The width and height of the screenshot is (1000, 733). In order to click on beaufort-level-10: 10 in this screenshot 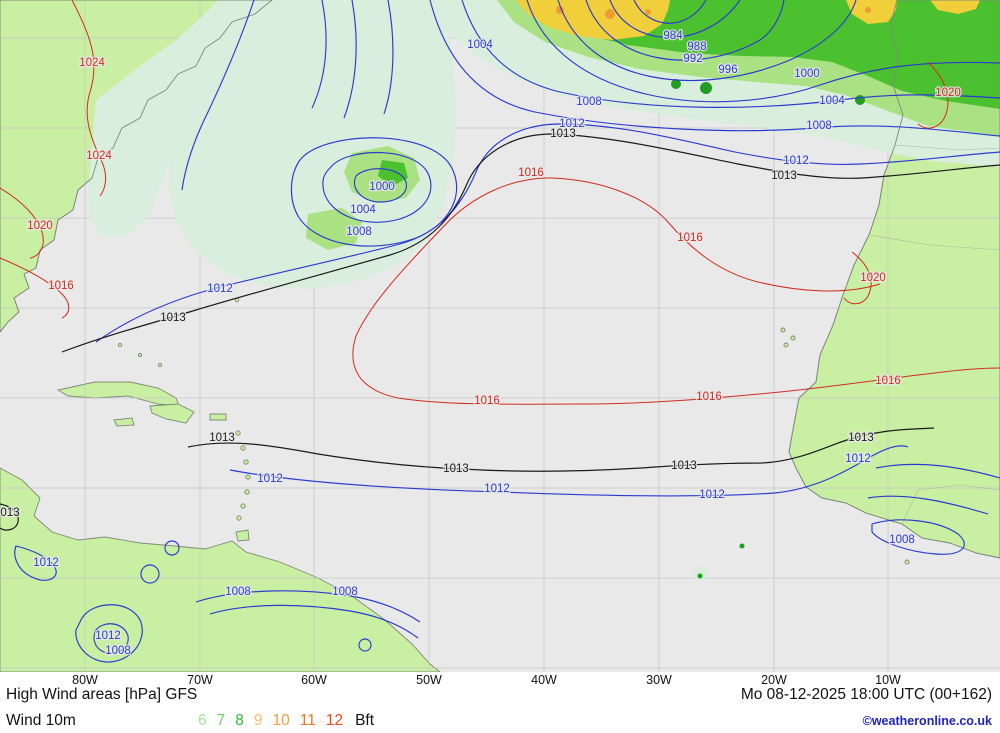, I will do `click(281, 720)`.